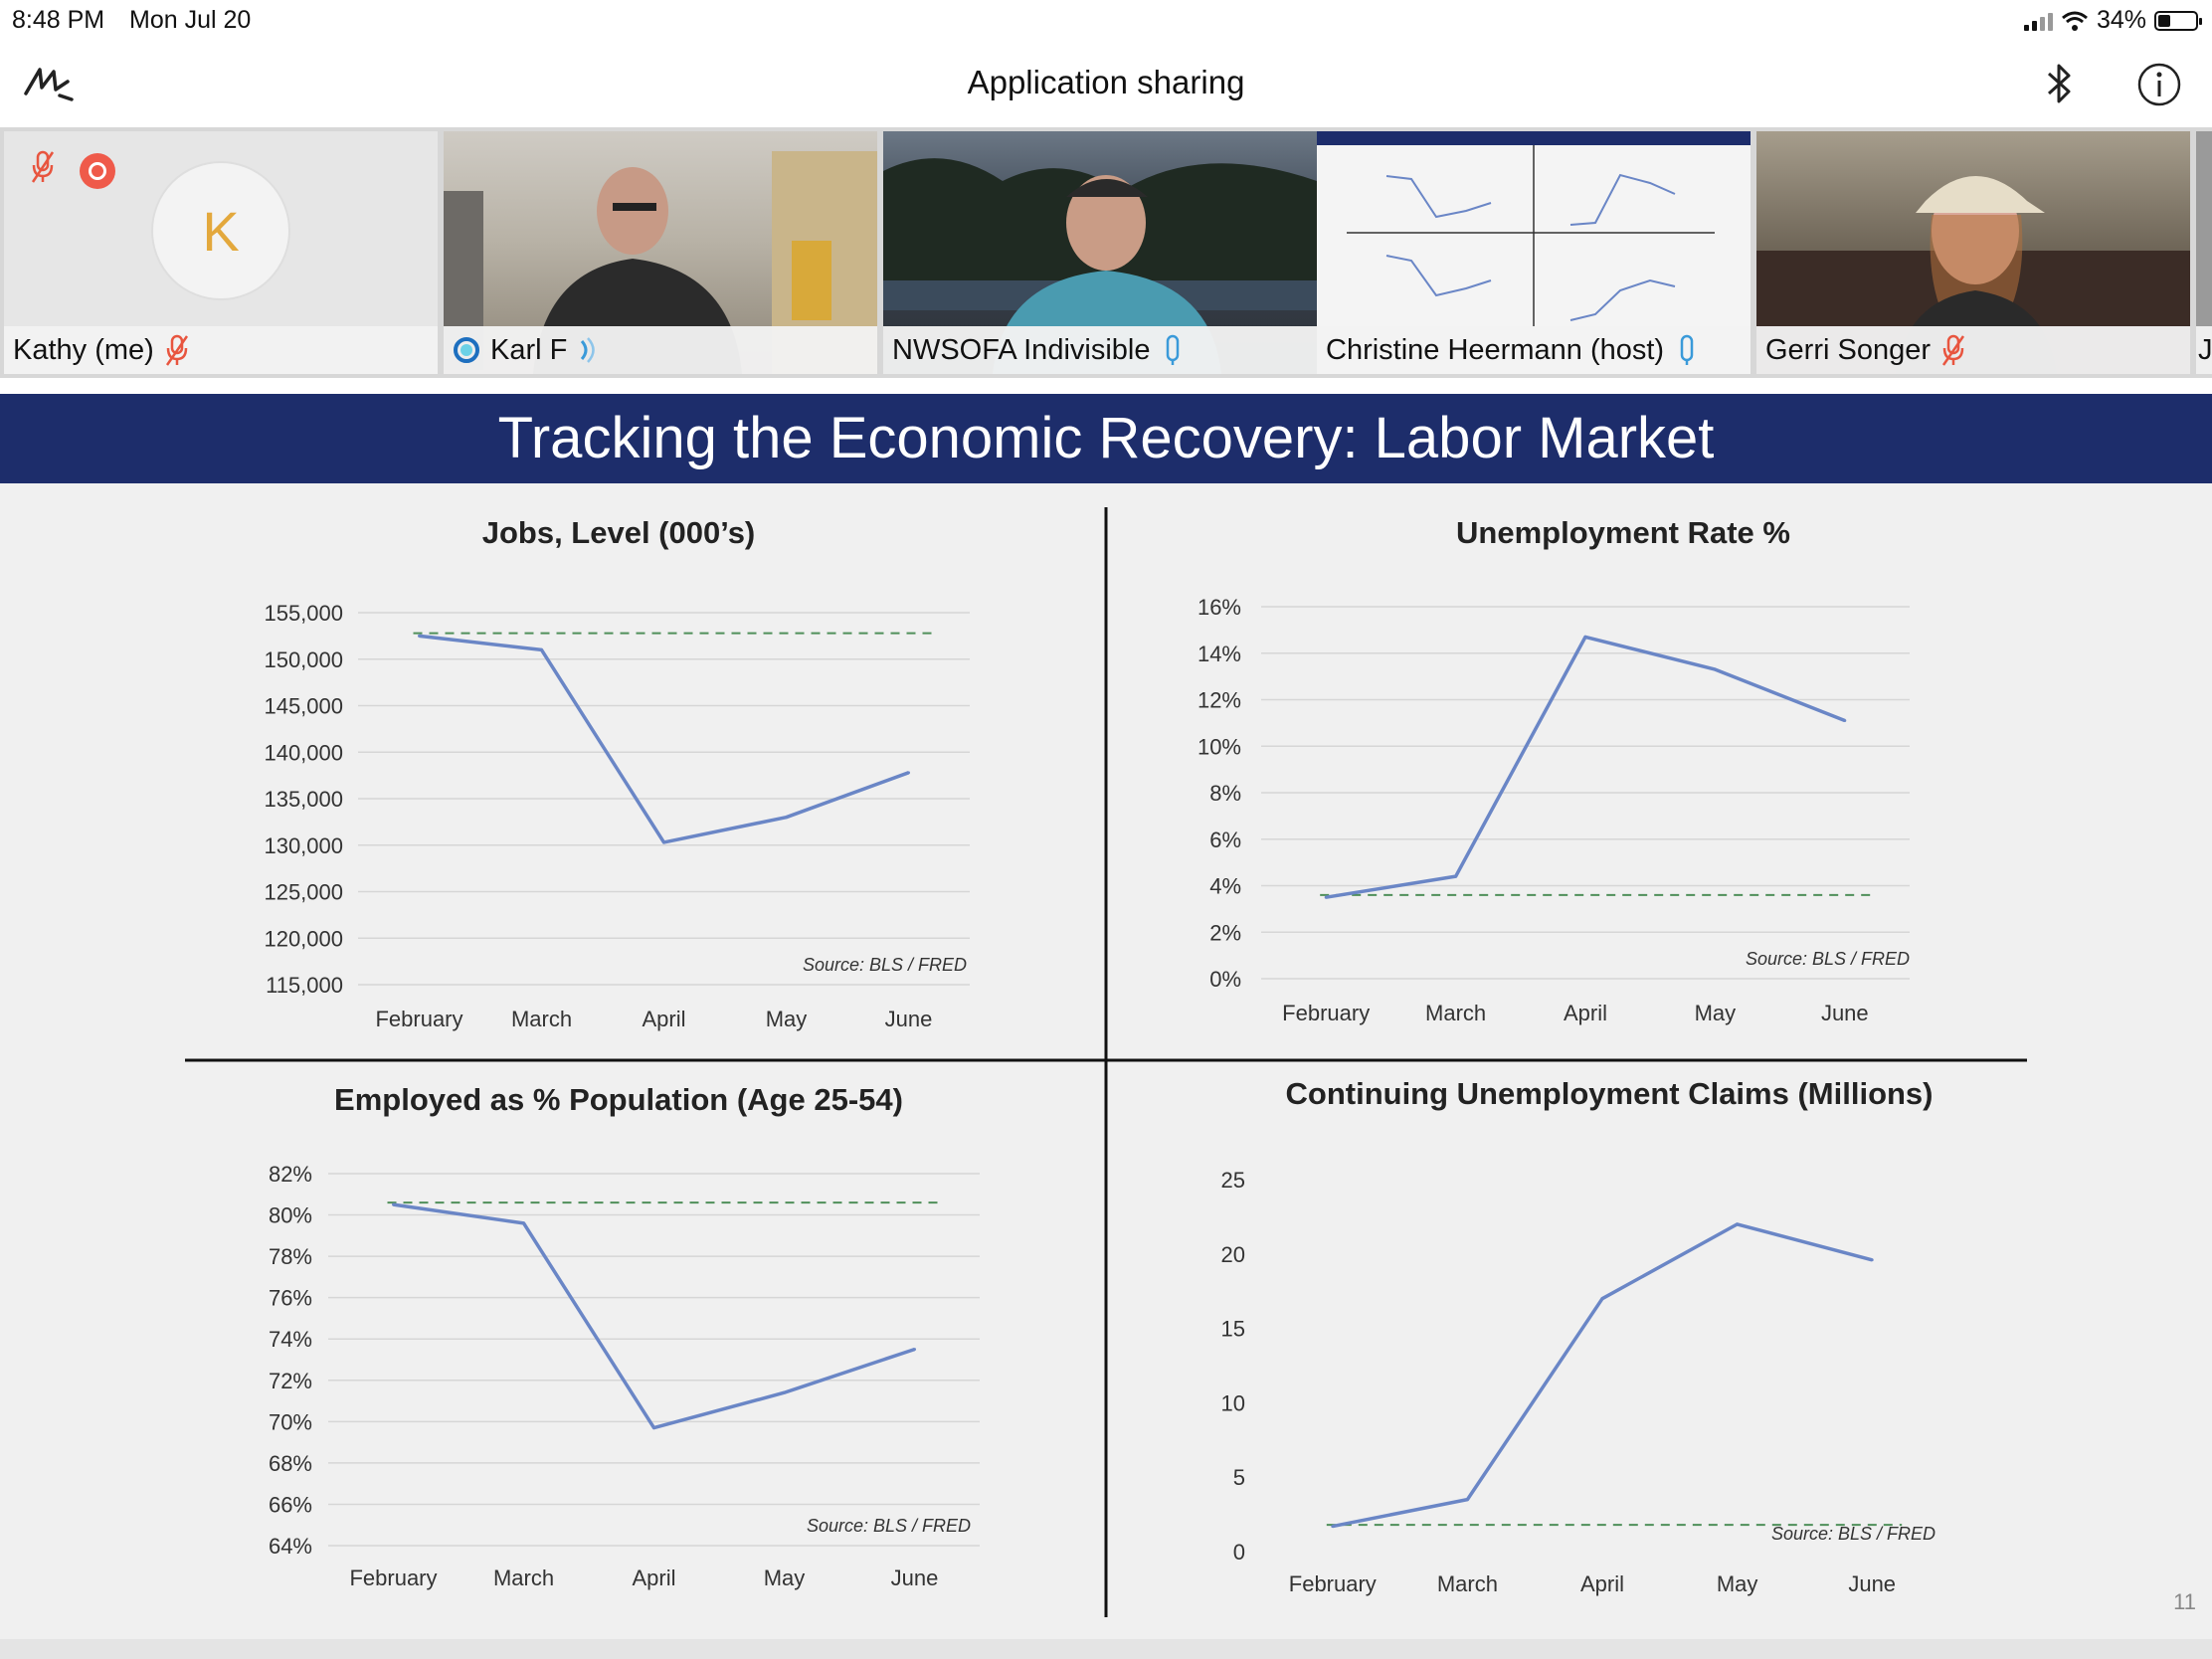  I want to click on status-date: Mon Jul 20, so click(190, 20).